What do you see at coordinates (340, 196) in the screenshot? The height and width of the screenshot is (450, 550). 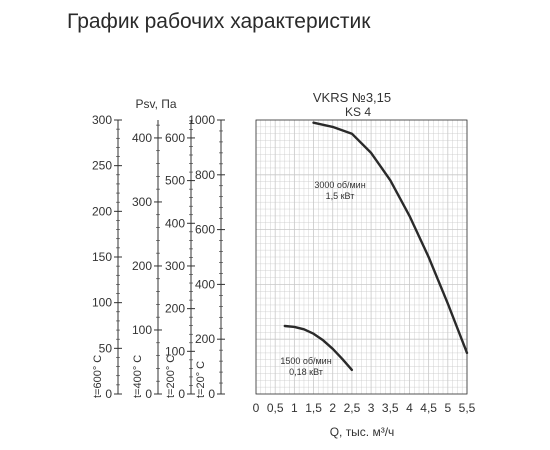 I see `series-1-power-label: 1,5 кВт` at bounding box center [340, 196].